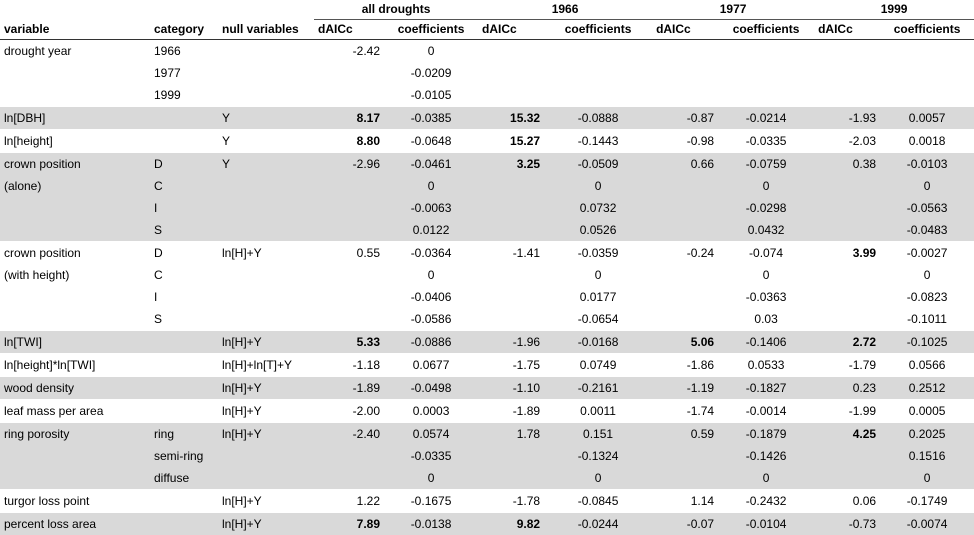 The image size is (974, 535). I want to click on cell-coefficient: -0.1827, so click(766, 388).